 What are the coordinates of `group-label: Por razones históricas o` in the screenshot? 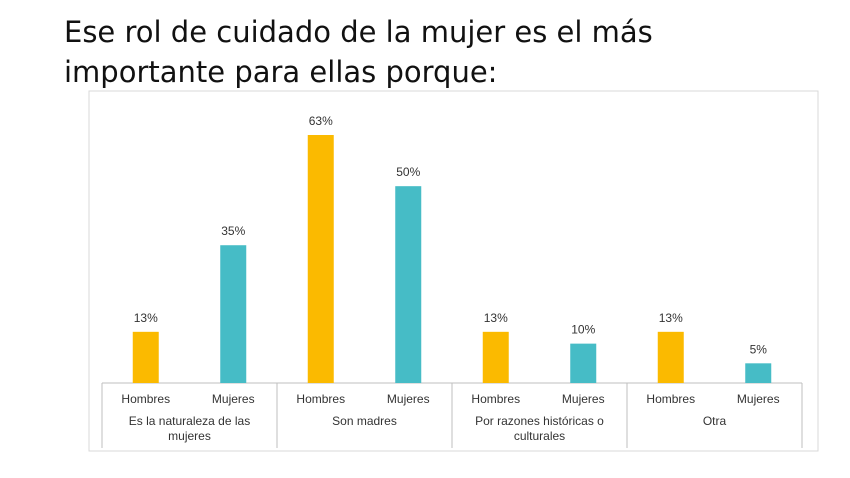 It's located at (539, 421).